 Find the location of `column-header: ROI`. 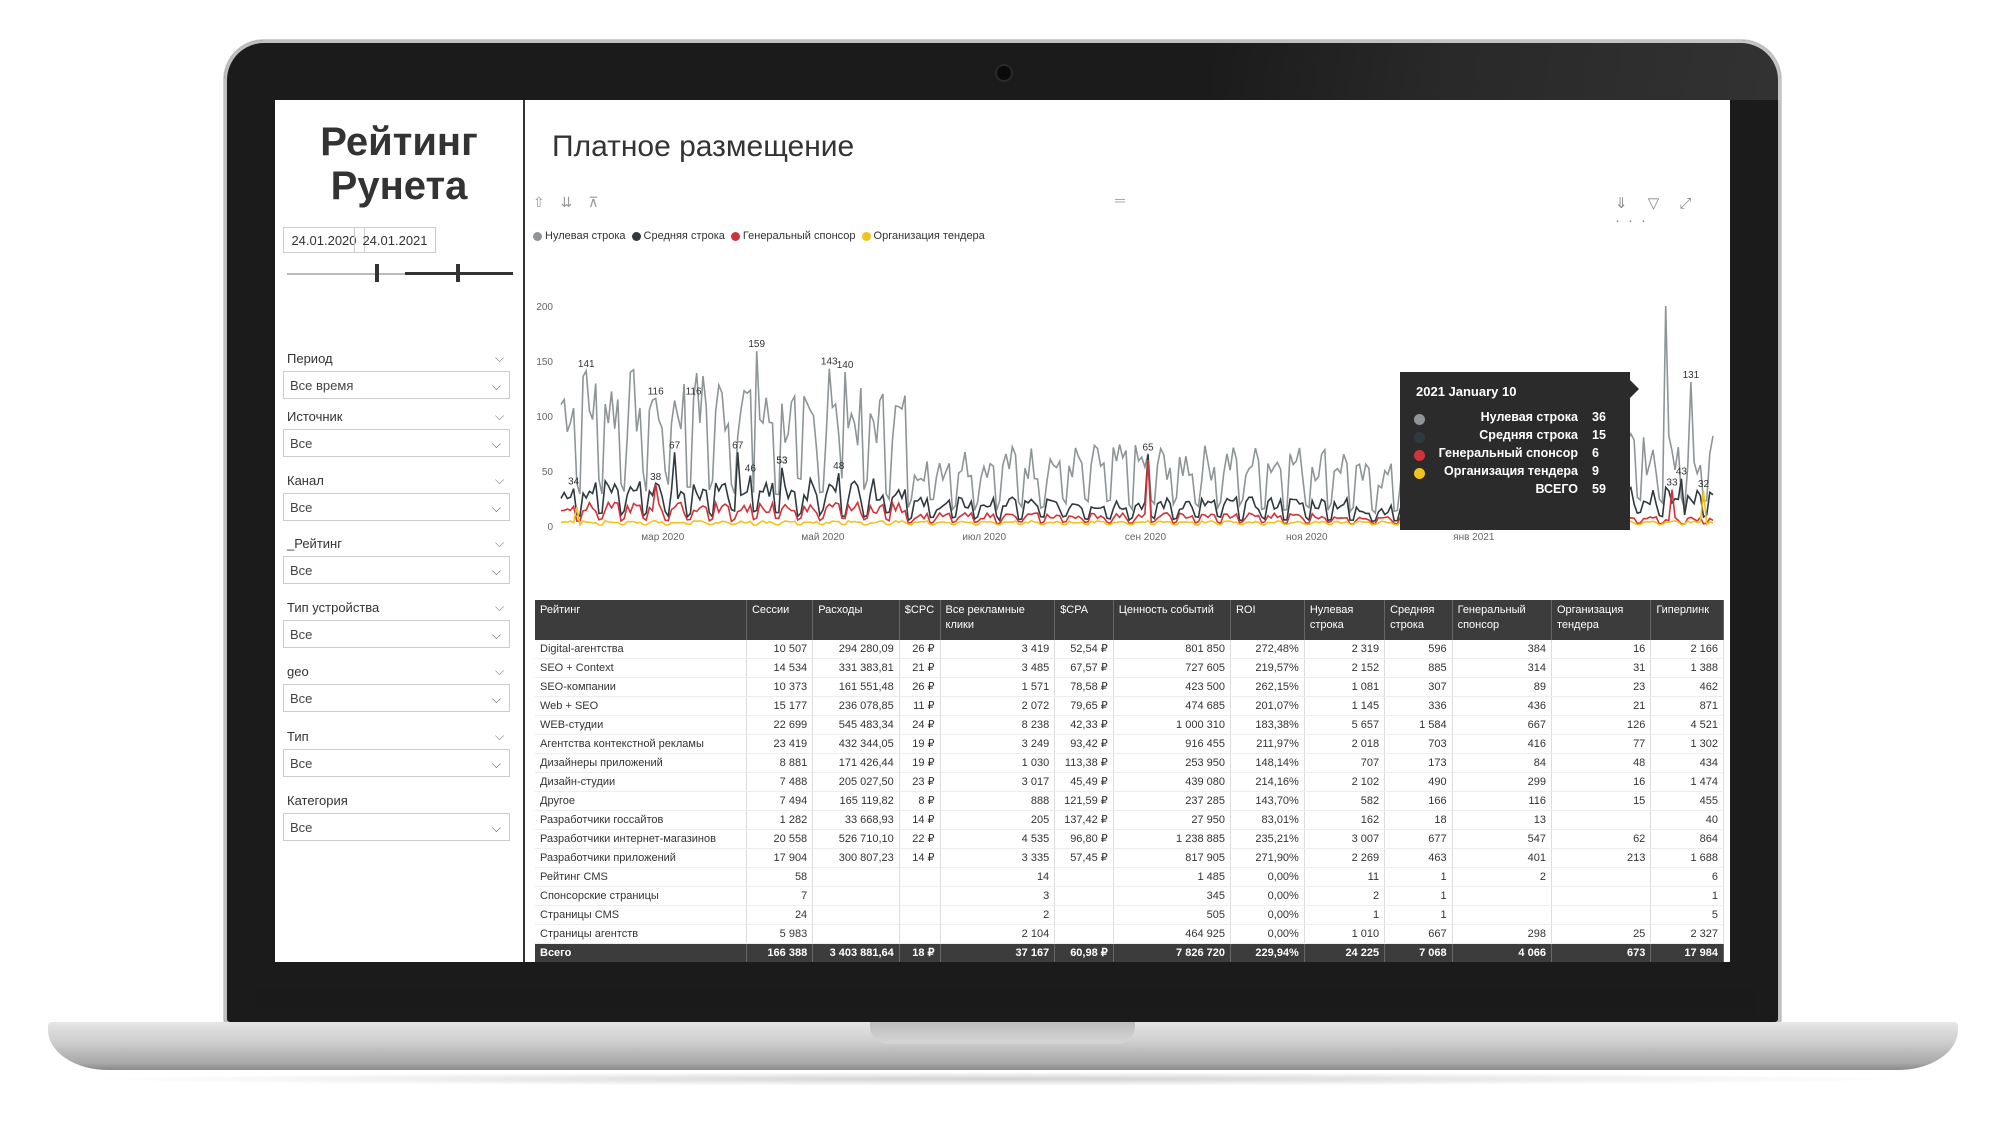

column-header: ROI is located at coordinates (1267, 620).